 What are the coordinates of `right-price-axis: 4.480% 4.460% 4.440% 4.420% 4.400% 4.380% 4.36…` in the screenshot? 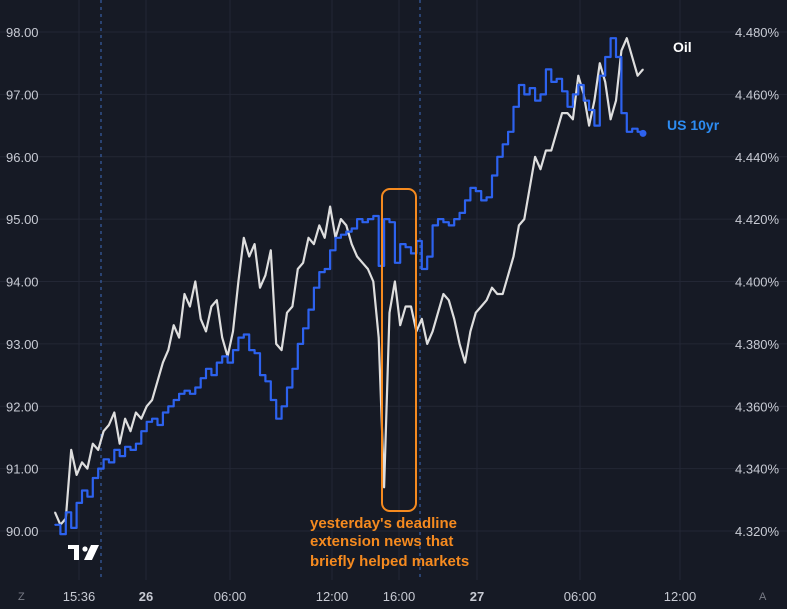 It's located at (757, 282).